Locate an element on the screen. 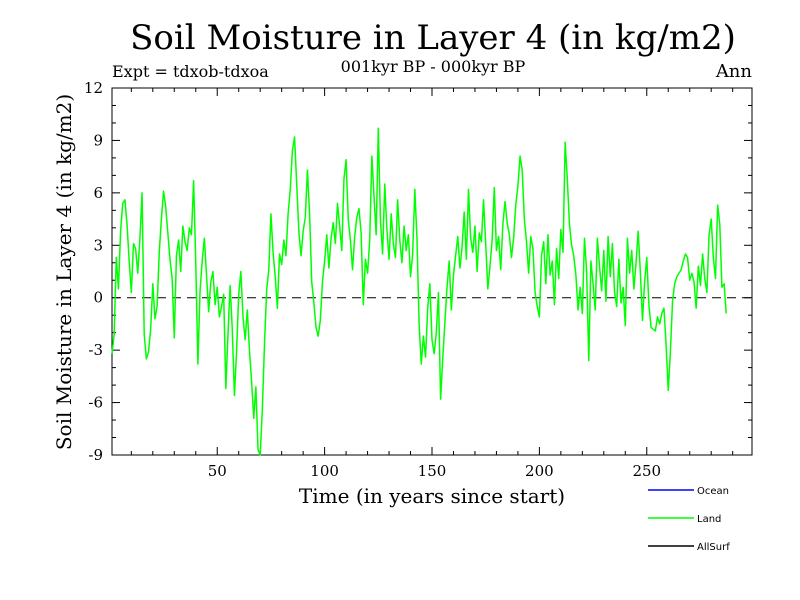  x-tick-label: 150 is located at coordinates (432, 471).